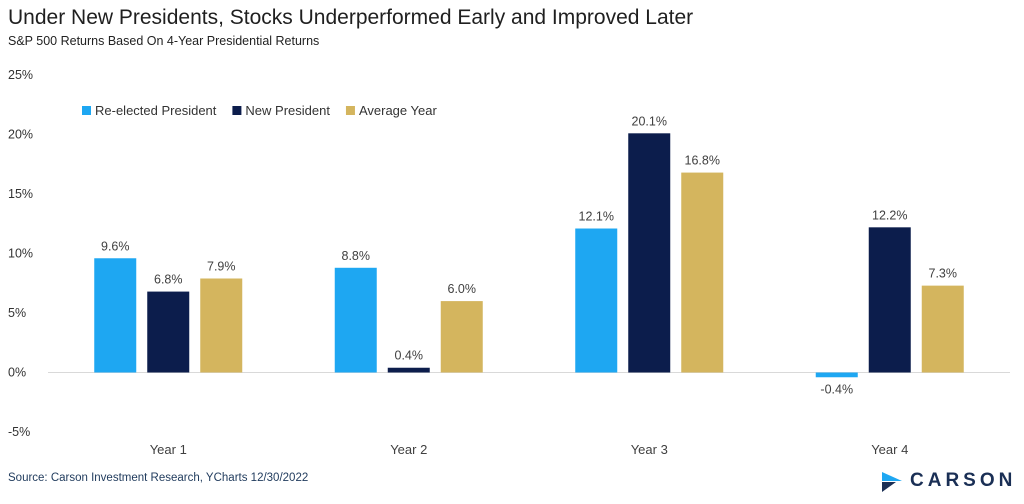 The image size is (1024, 504). What do you see at coordinates (892, 482) in the screenshot?
I see `carson-logo-icon` at bounding box center [892, 482].